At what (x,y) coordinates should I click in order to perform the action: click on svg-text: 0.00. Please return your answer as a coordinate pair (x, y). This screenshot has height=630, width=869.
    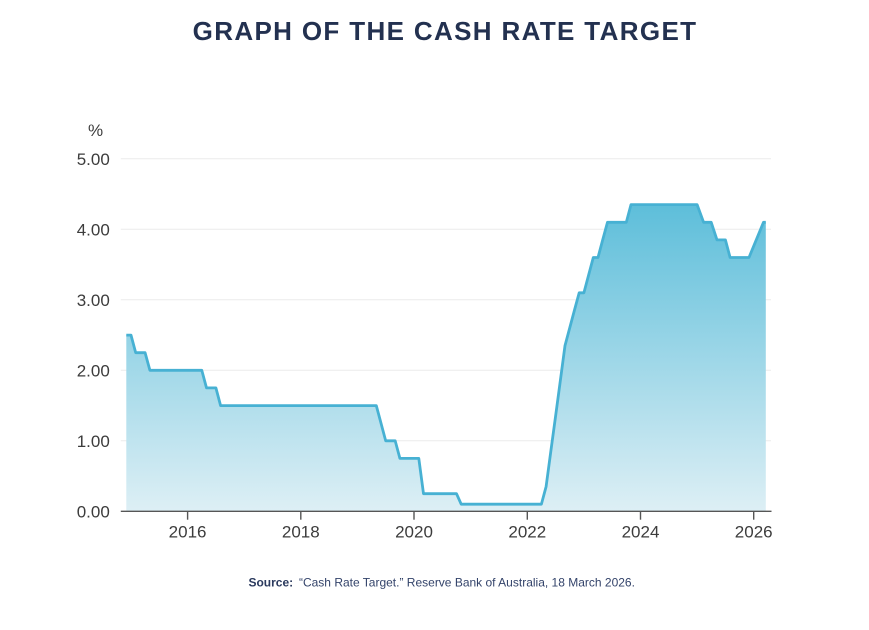
    Looking at the image, I should click on (93, 511).